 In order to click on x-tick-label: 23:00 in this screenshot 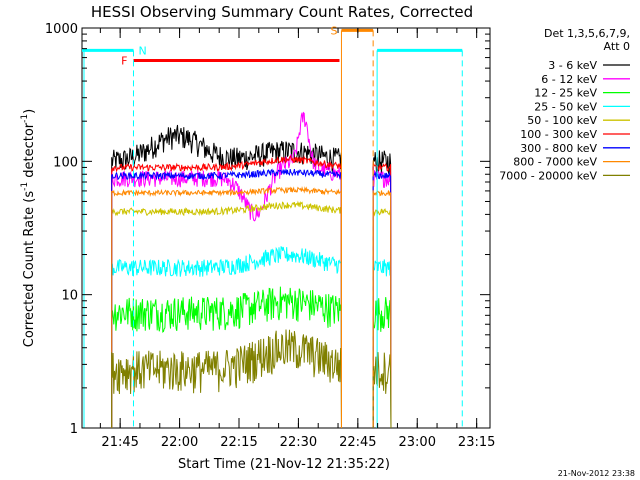, I will do `click(417, 442)`.